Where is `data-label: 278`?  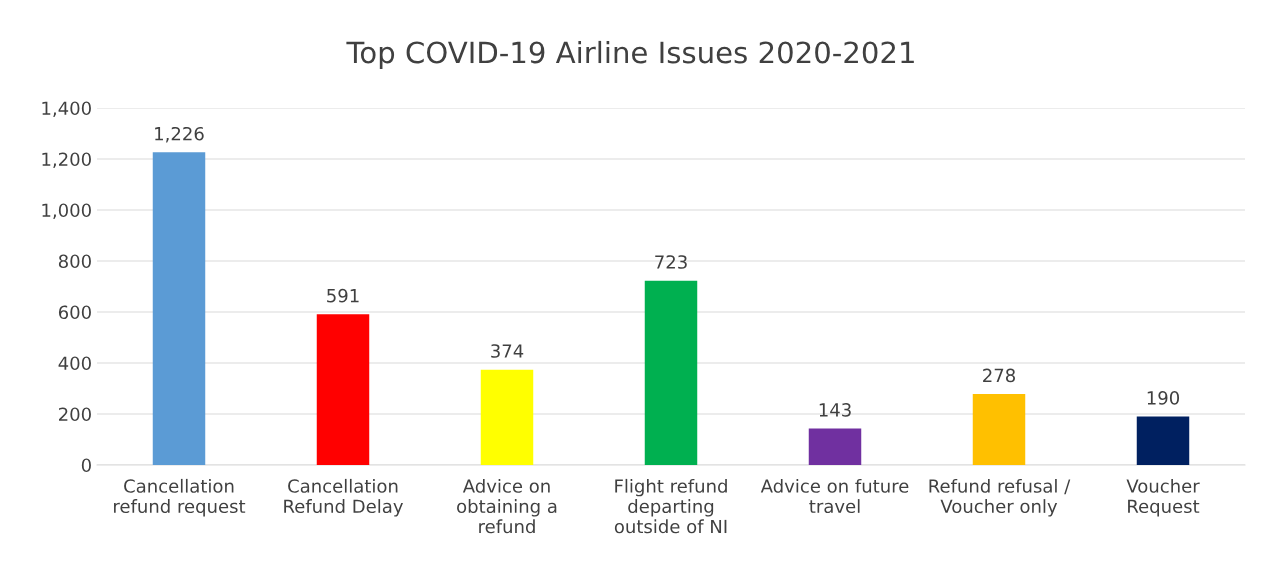
data-label: 278 is located at coordinates (999, 375).